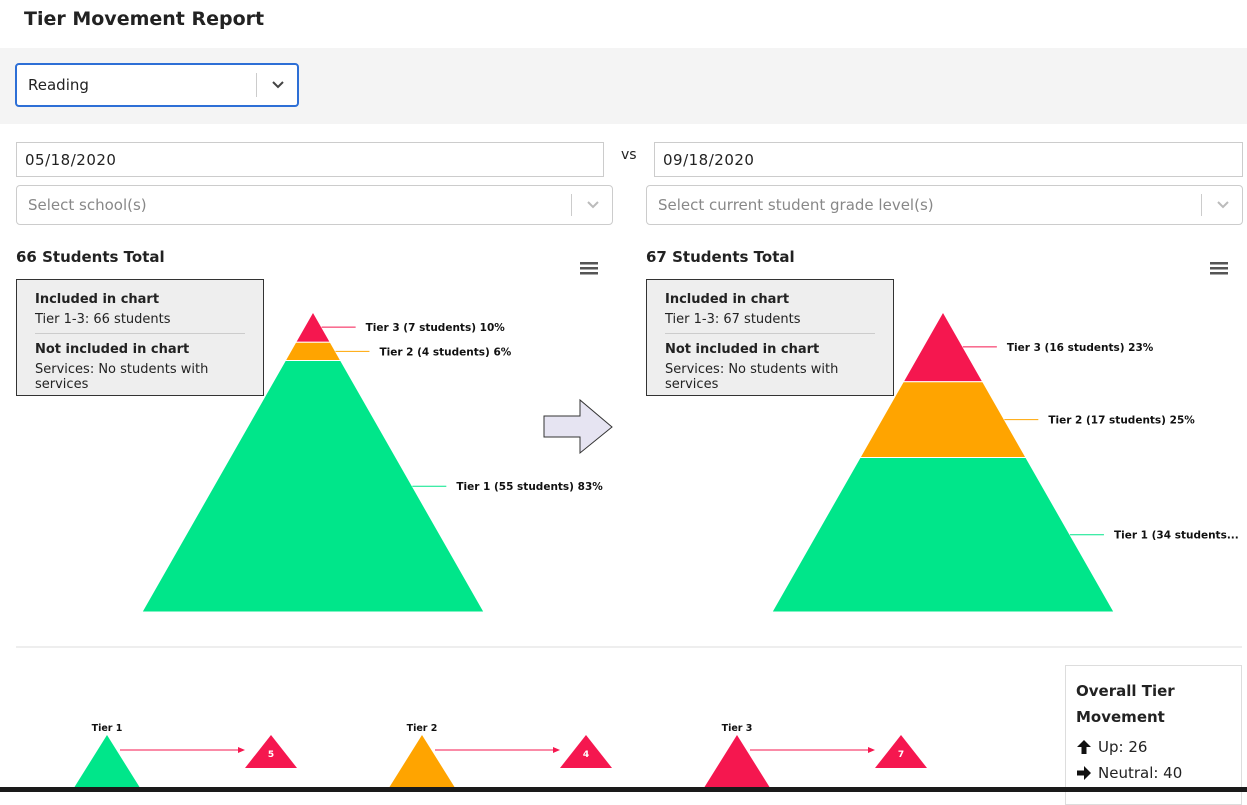 This screenshot has width=1247, height=805. Describe the element at coordinates (58, 85) in the screenshot. I see `subject-value: Reading` at that location.